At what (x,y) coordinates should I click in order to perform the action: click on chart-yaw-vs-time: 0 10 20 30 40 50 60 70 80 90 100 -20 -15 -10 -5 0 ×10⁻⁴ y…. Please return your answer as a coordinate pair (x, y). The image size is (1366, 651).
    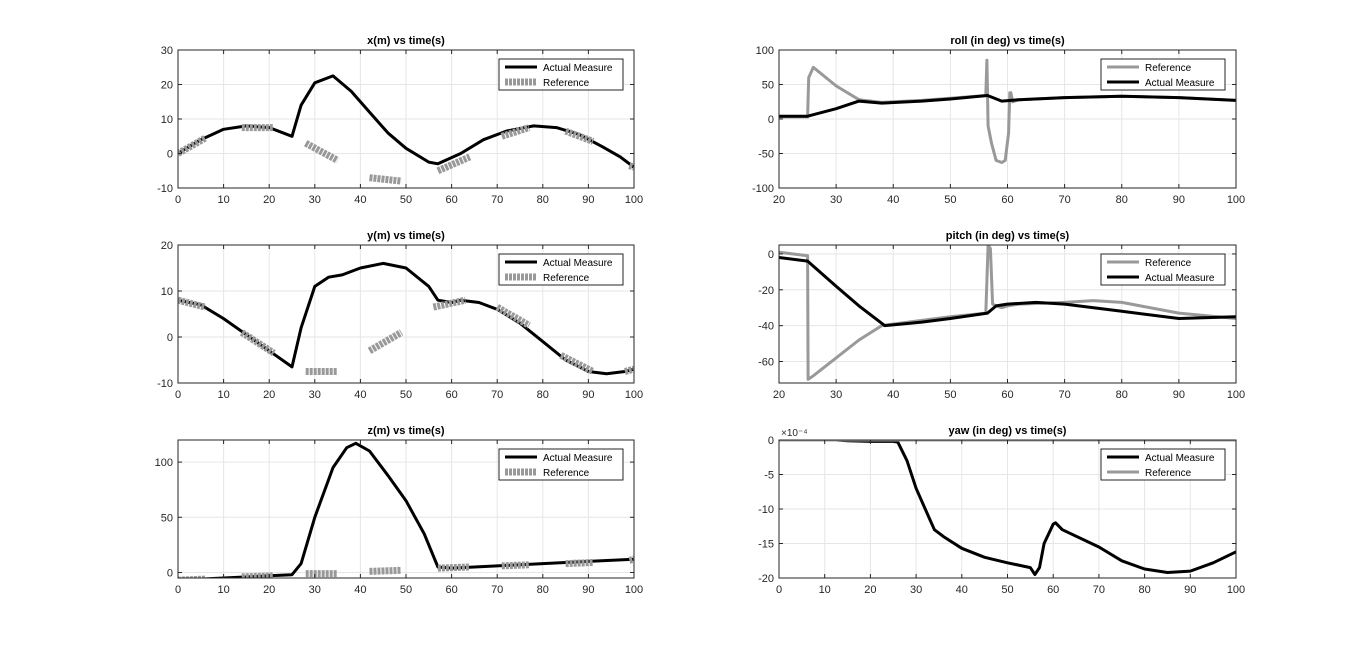
    Looking at the image, I should click on (1001, 510).